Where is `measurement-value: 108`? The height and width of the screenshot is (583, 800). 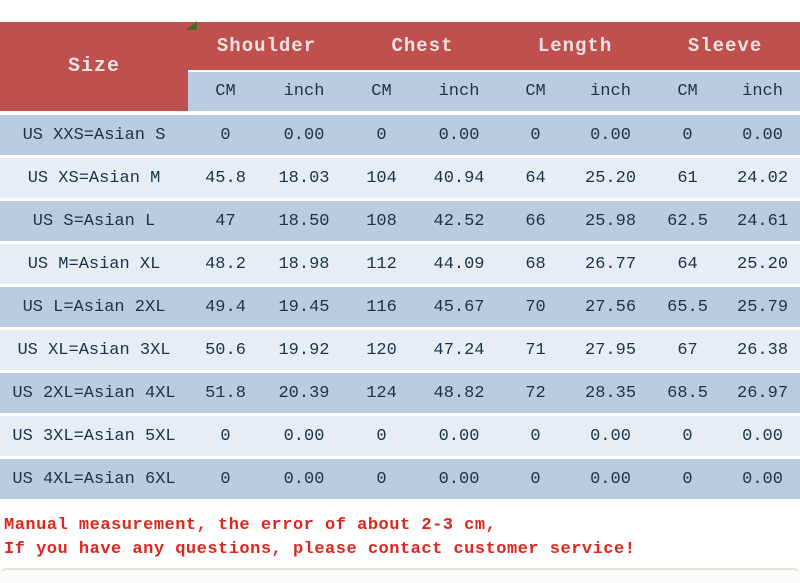
measurement-value: 108 is located at coordinates (381, 222).